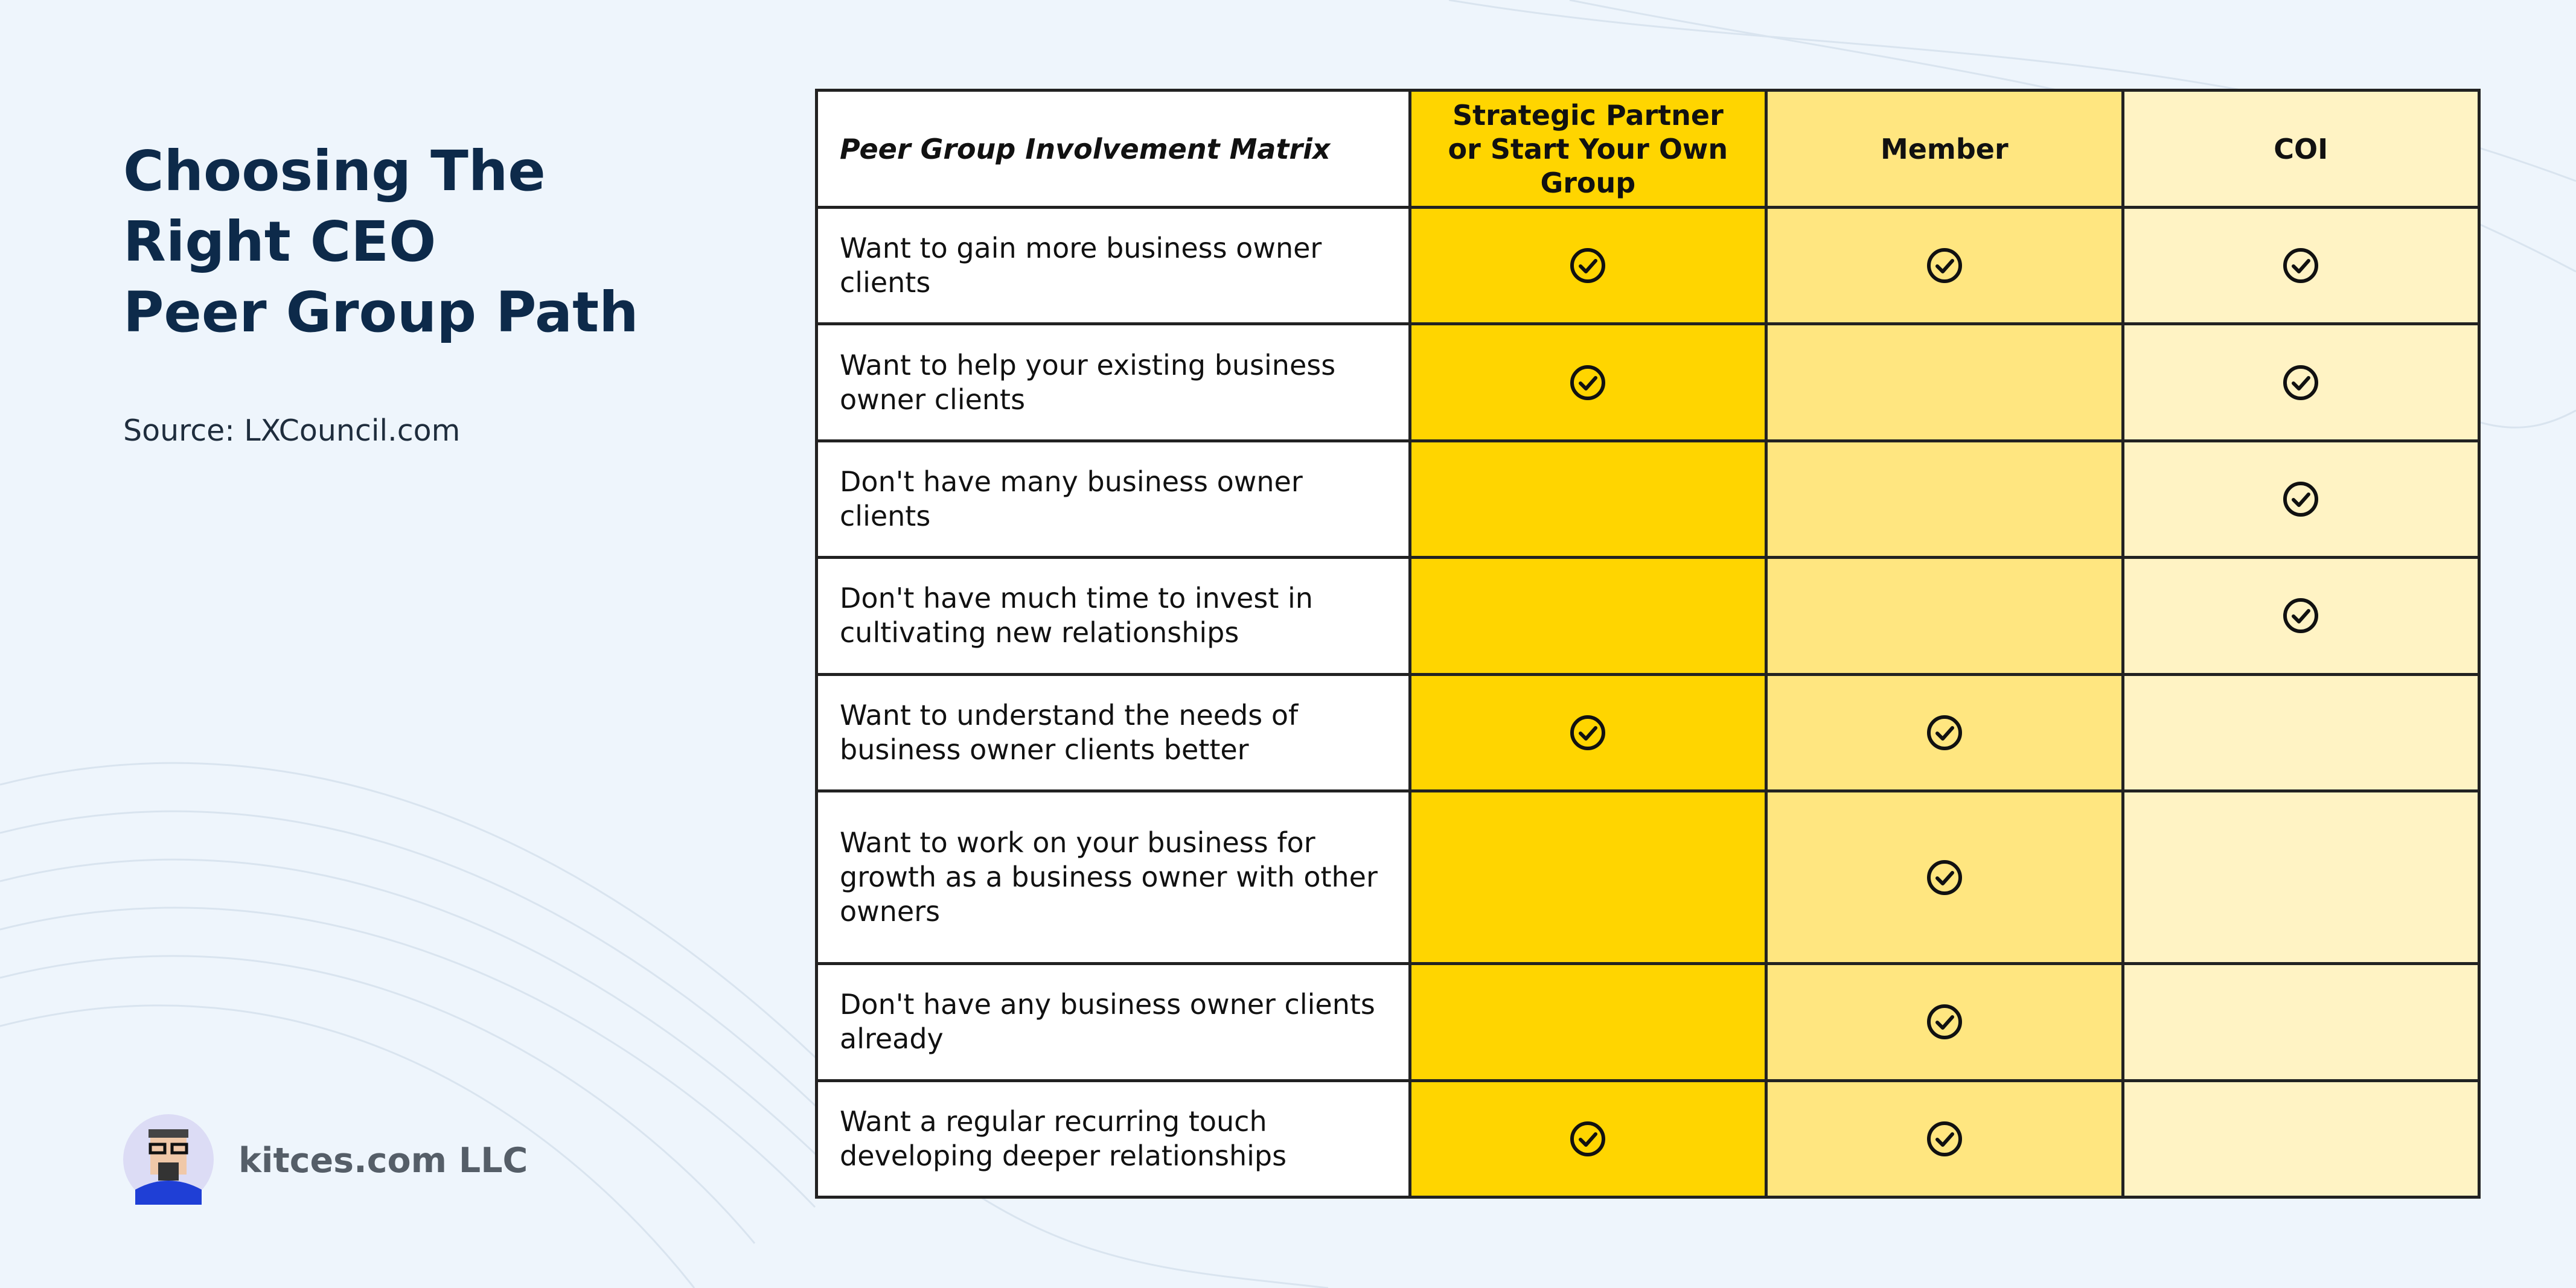 Image resolution: width=2576 pixels, height=1288 pixels. What do you see at coordinates (335, 171) in the screenshot?
I see `title-line: Choosing The` at bounding box center [335, 171].